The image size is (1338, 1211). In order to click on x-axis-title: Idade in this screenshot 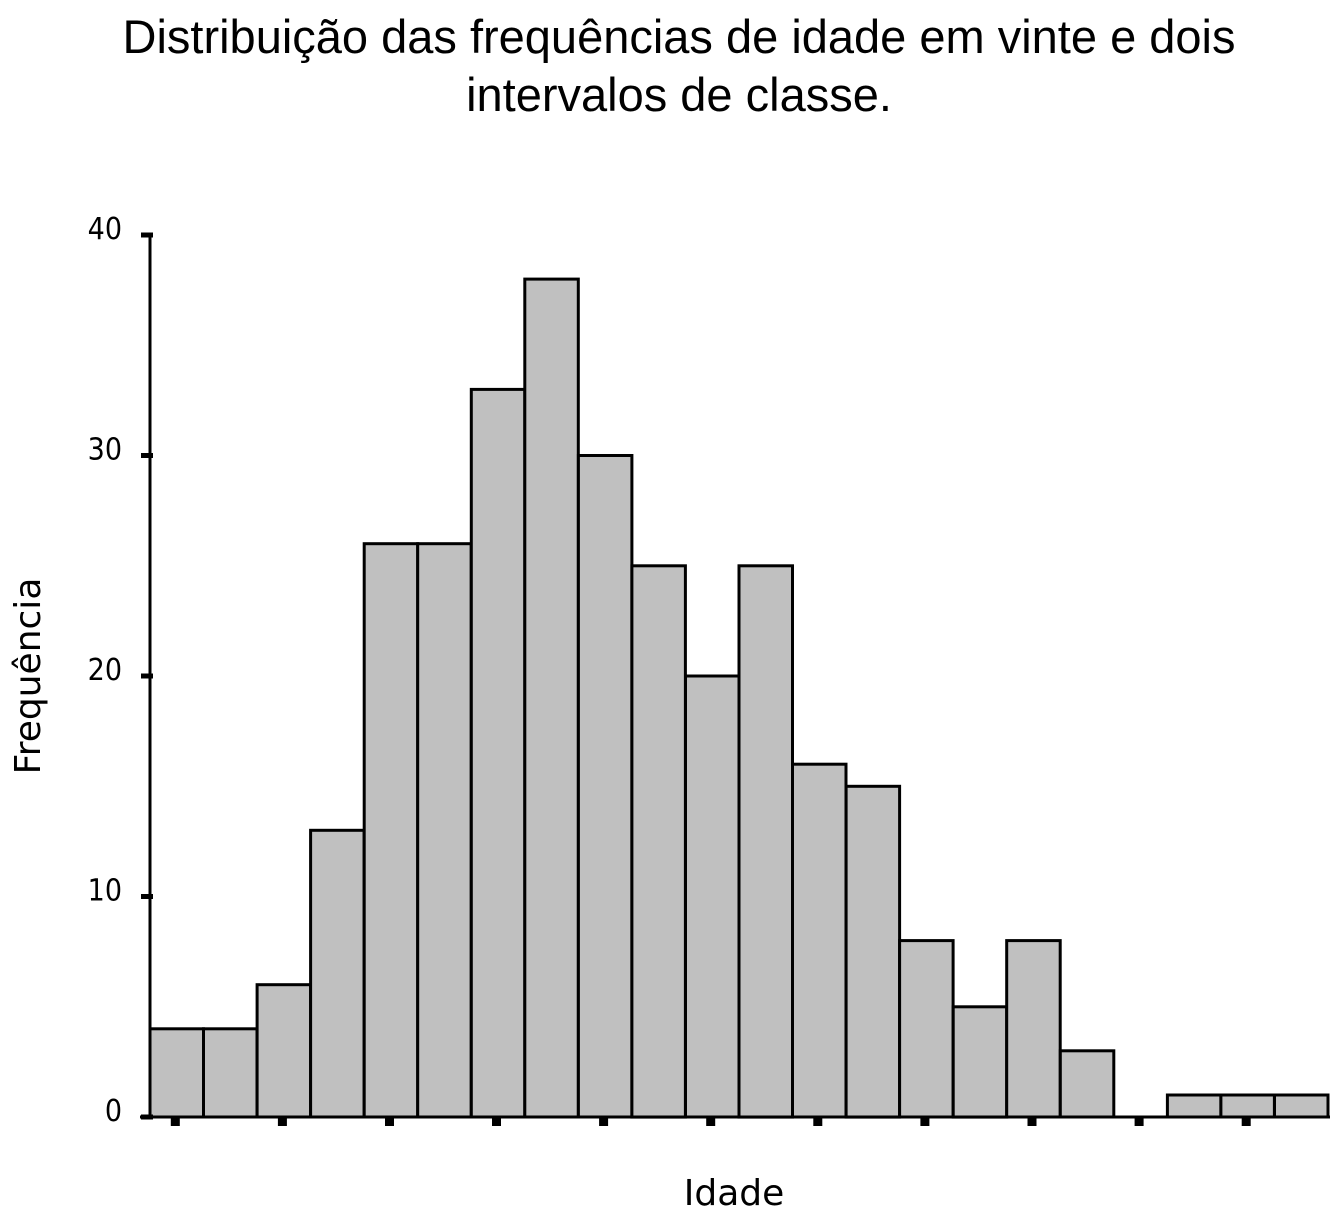, I will do `click(734, 1192)`.